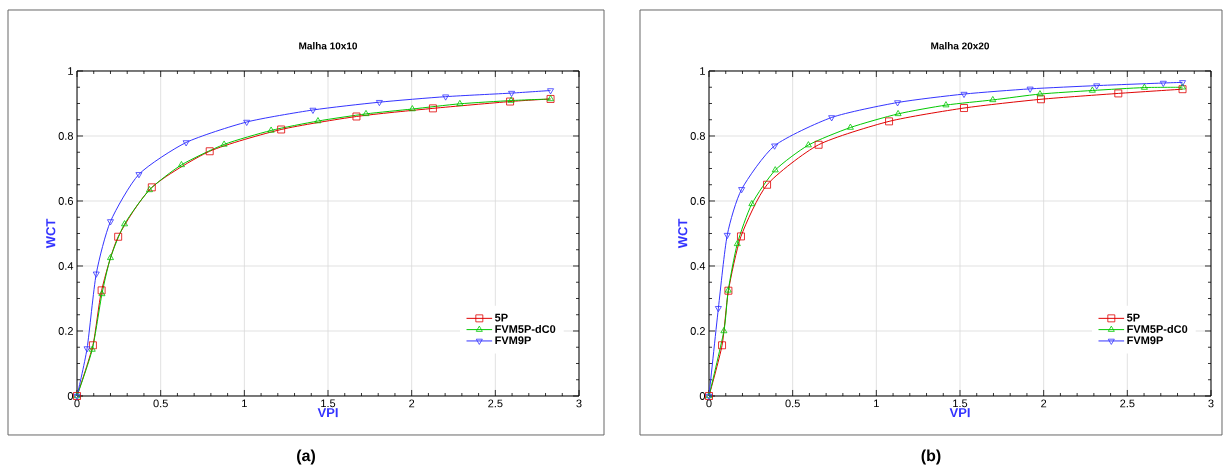  I want to click on chart-title: Malha 10x10, so click(328, 46).